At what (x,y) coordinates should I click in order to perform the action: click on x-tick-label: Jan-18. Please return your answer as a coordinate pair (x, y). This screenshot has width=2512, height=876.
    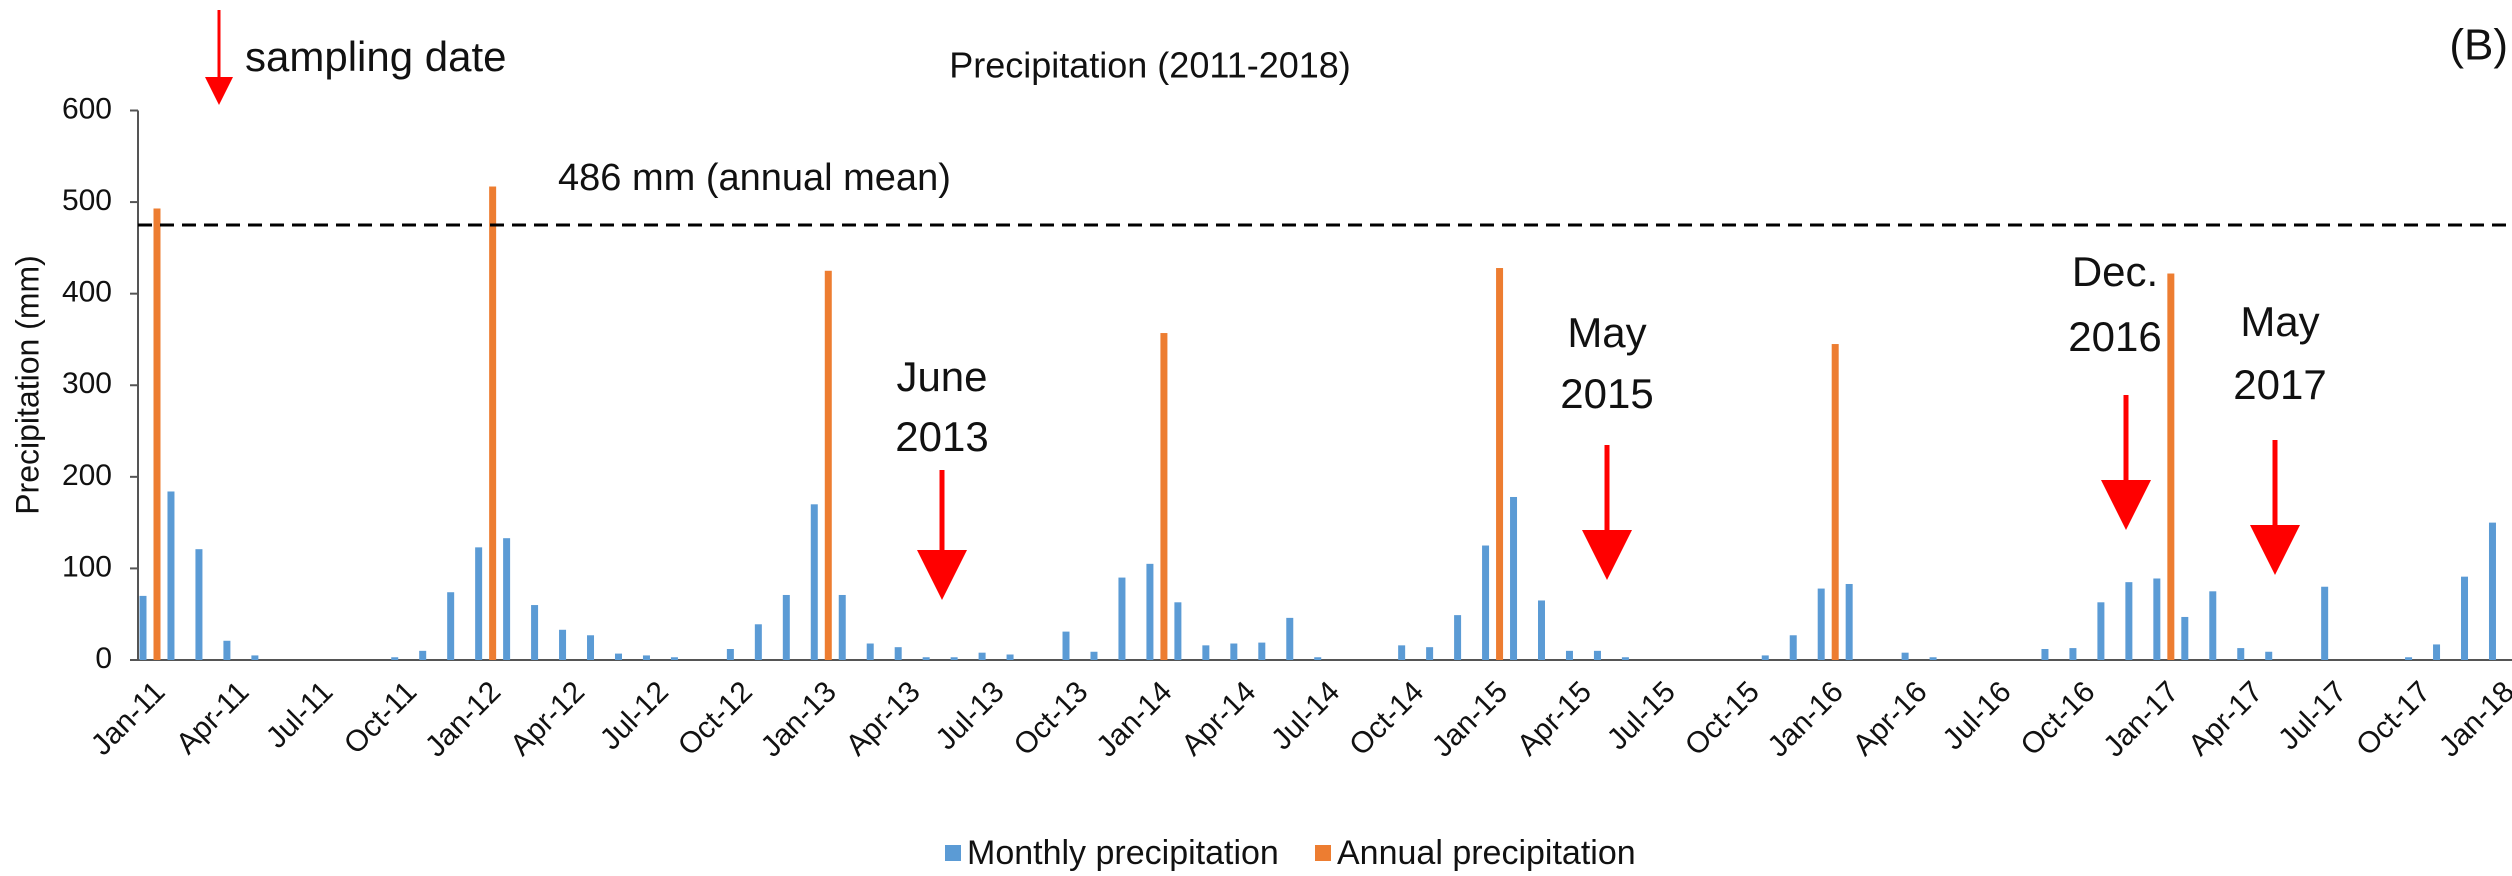
    Looking at the image, I should click on (2472, 719).